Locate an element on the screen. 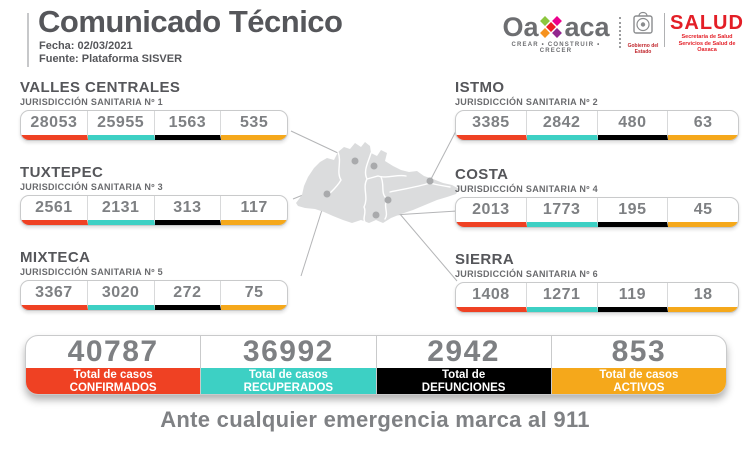  stat-confirmed: 3367 is located at coordinates (54, 295).